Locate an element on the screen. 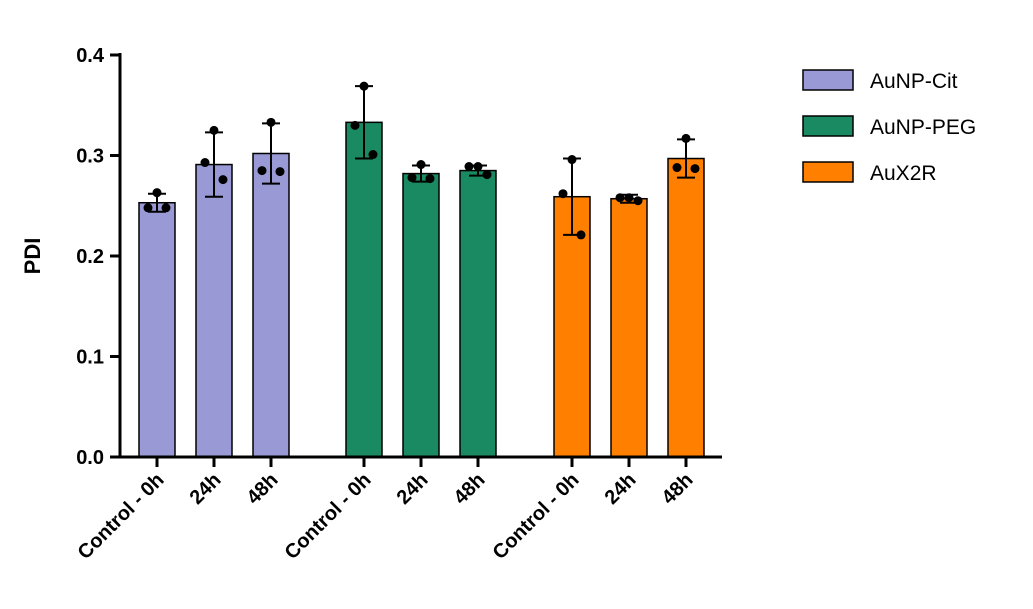 This screenshot has height=609, width=1033. y-tick-label: 0.0 is located at coordinates (90, 458).